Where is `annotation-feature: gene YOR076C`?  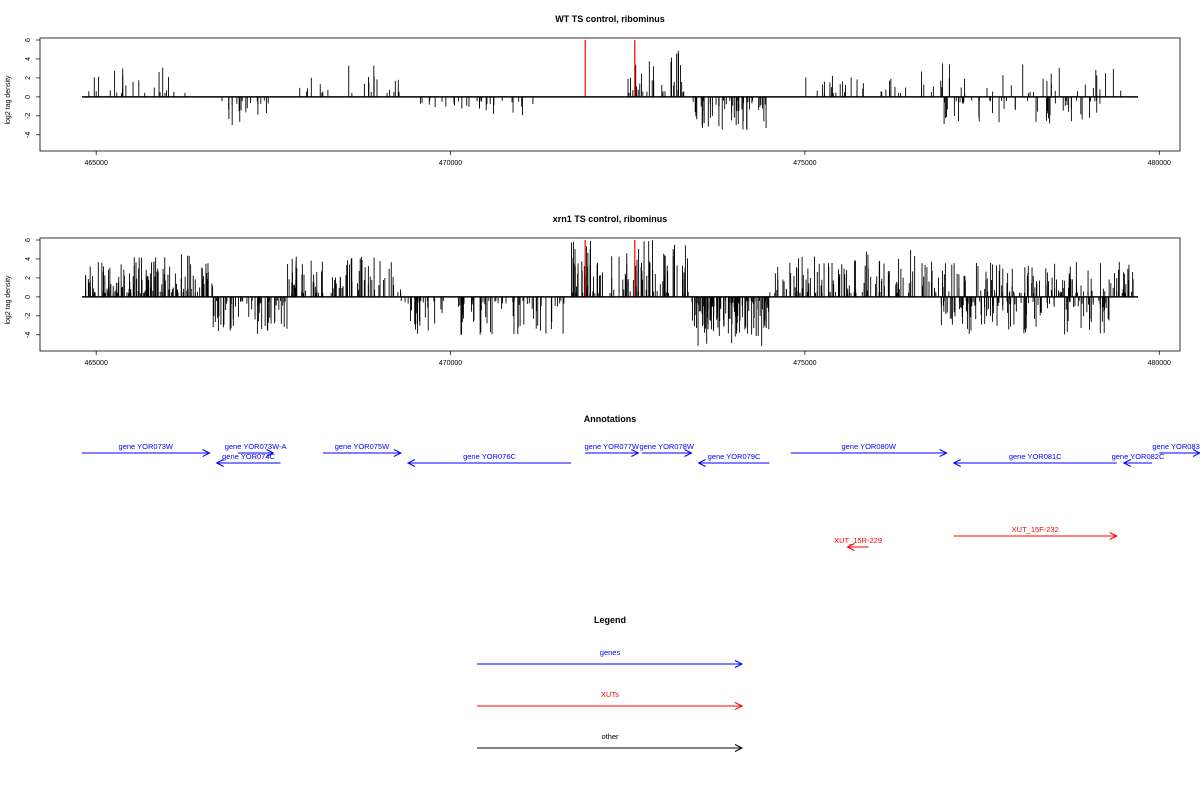 annotation-feature: gene YOR076C is located at coordinates (489, 459).